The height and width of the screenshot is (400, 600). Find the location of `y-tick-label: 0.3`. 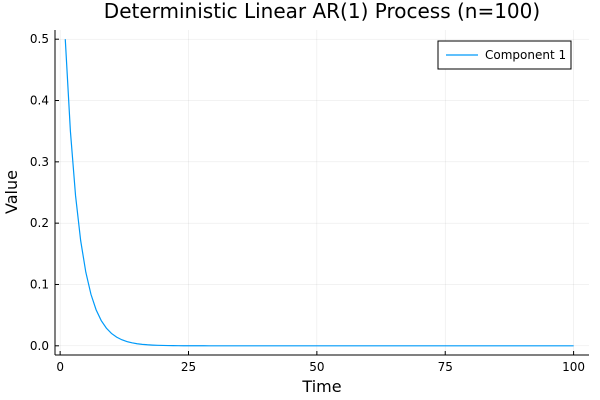

y-tick-label: 0.3 is located at coordinates (39, 162).